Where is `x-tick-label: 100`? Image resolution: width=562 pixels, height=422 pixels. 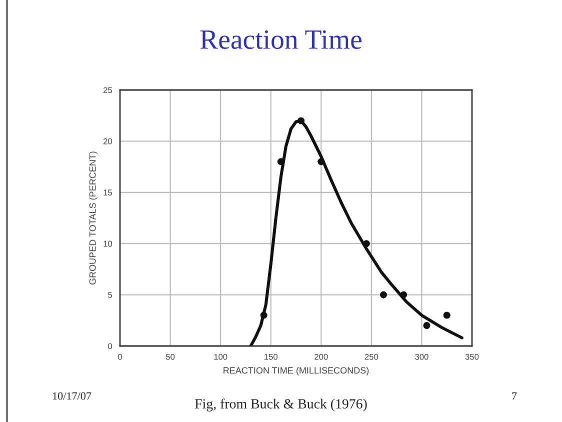
x-tick-label: 100 is located at coordinates (221, 357).